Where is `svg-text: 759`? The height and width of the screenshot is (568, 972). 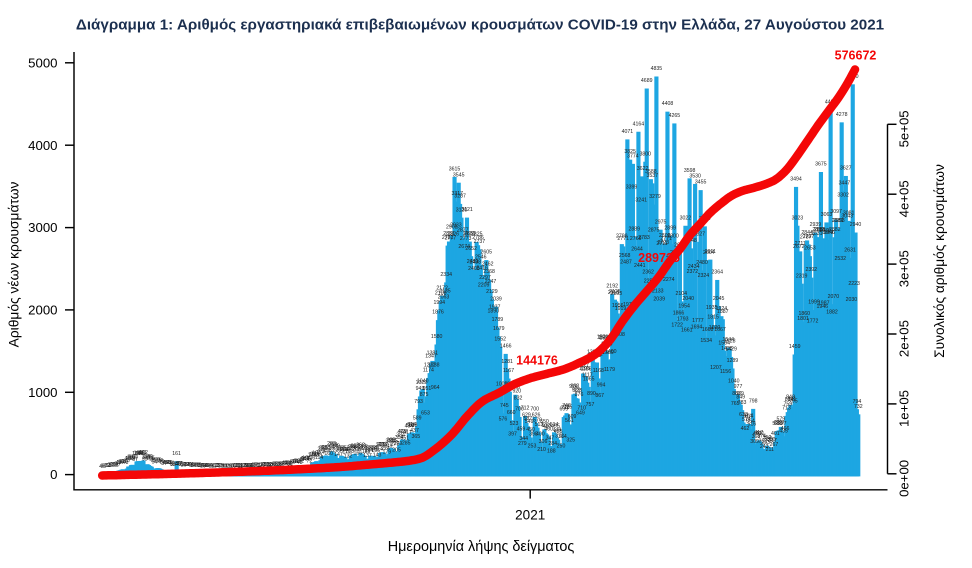
svg-text: 759 is located at coordinates (787, 405).